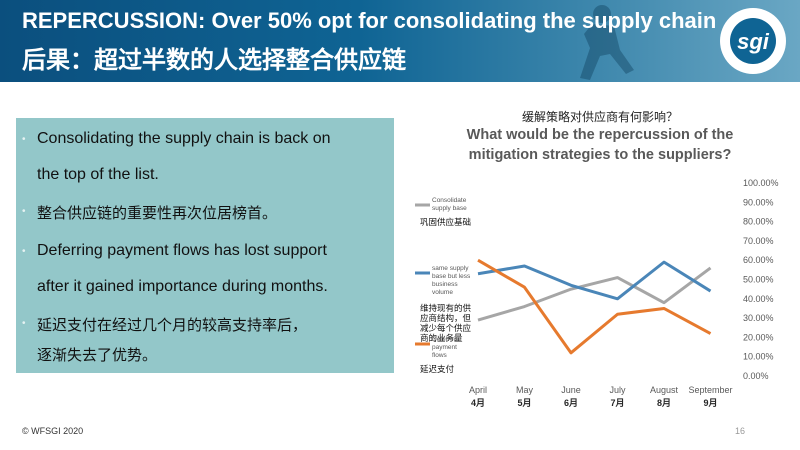  I want to click on y-tick-label: 0.00%, so click(756, 376).